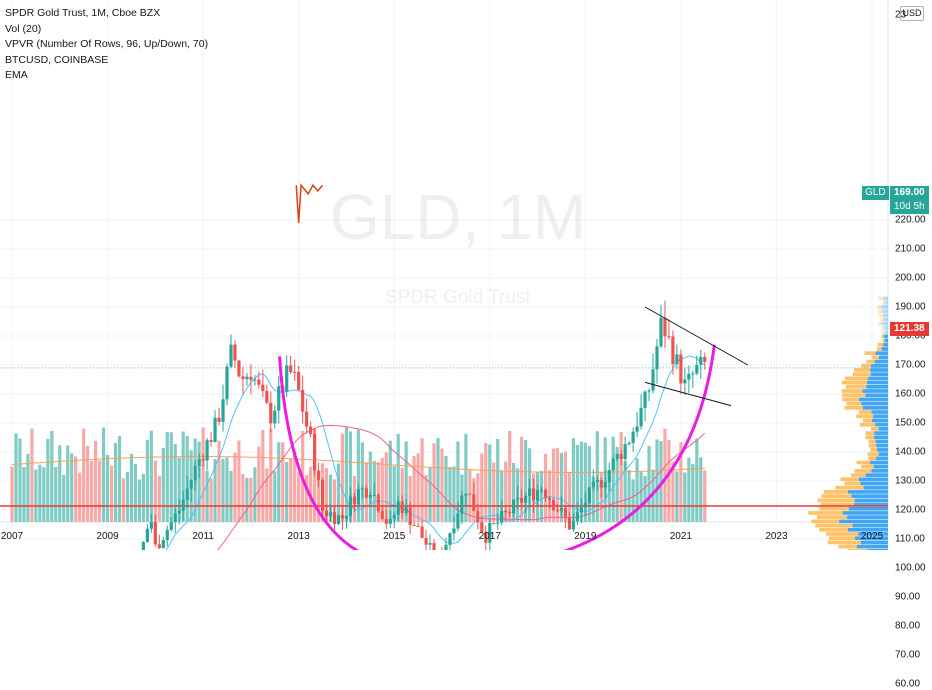  I want to click on price-tick-label: 220.00, so click(910, 220).